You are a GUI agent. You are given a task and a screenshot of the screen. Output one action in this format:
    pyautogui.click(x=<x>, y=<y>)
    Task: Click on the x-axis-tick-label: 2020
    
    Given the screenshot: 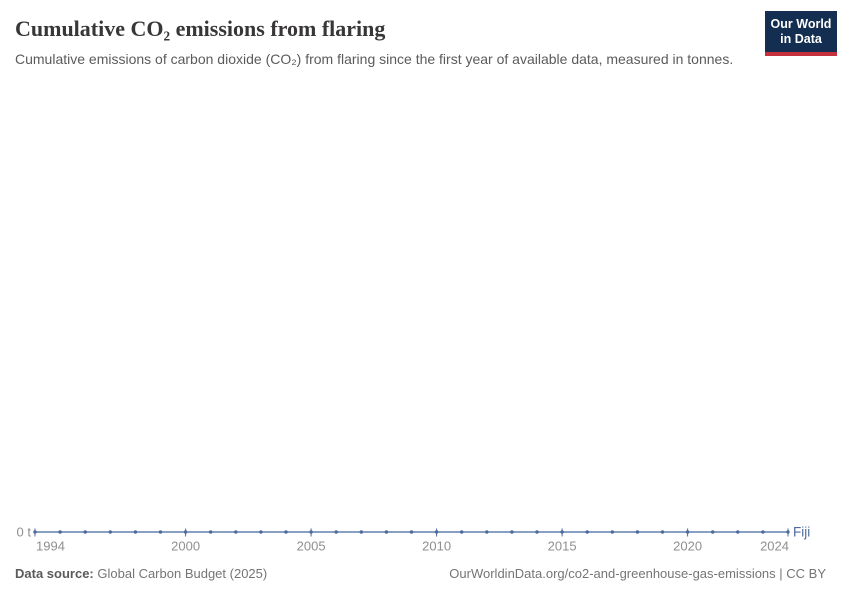 What is the action you would take?
    pyautogui.click(x=687, y=546)
    